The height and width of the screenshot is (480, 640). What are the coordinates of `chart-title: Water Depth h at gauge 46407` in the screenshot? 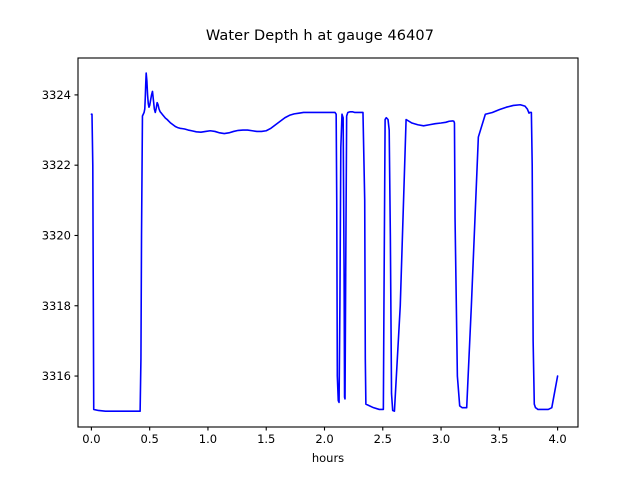 It's located at (320, 36).